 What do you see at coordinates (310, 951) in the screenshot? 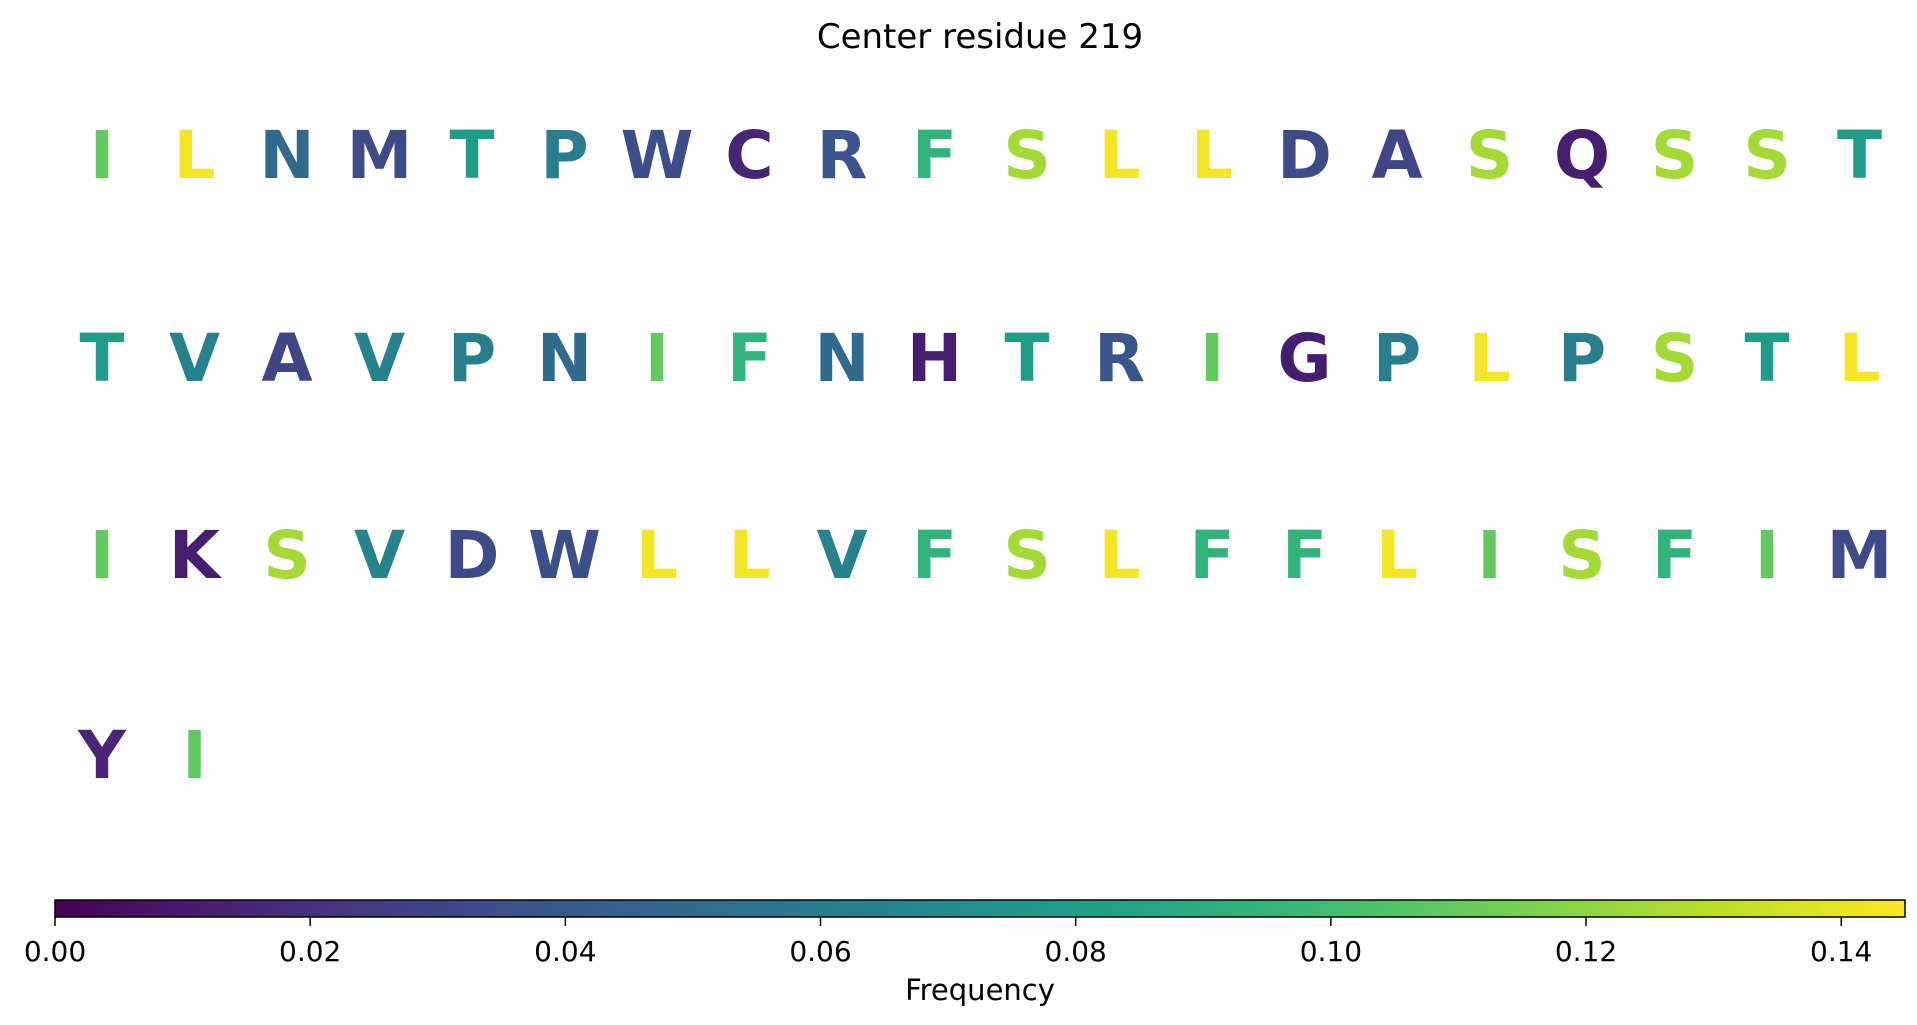
I see `colorbar-tick-label: 0.02` at bounding box center [310, 951].